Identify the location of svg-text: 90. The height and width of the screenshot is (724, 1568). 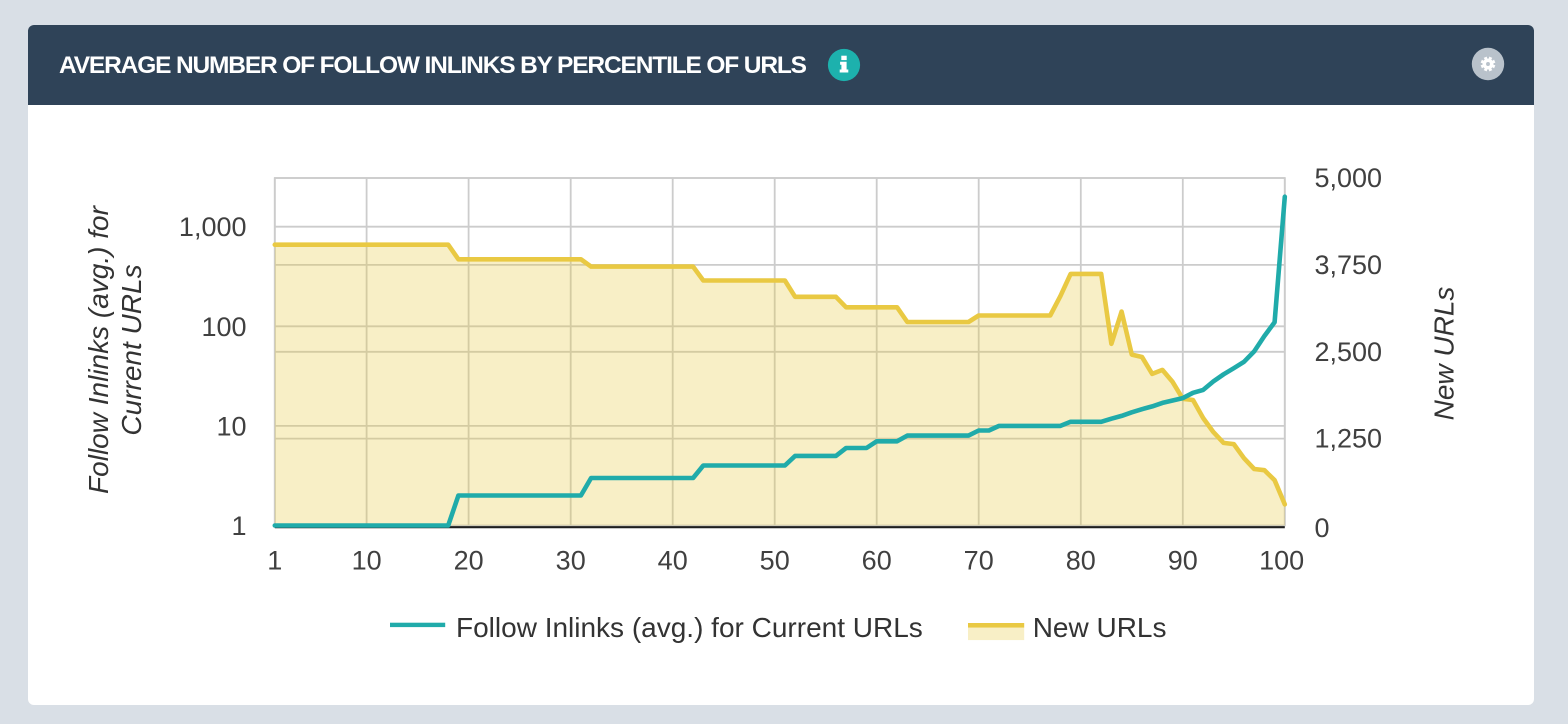
(1183, 561).